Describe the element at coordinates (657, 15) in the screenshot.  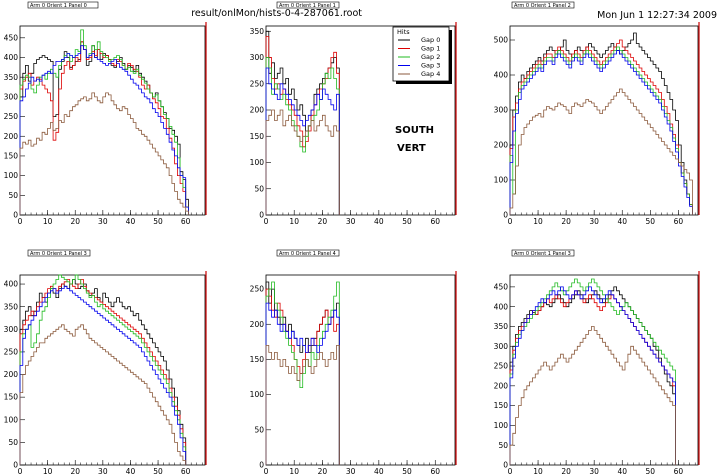
I see `timestamp: Mon Jun 1 12:27:34 2009` at that location.